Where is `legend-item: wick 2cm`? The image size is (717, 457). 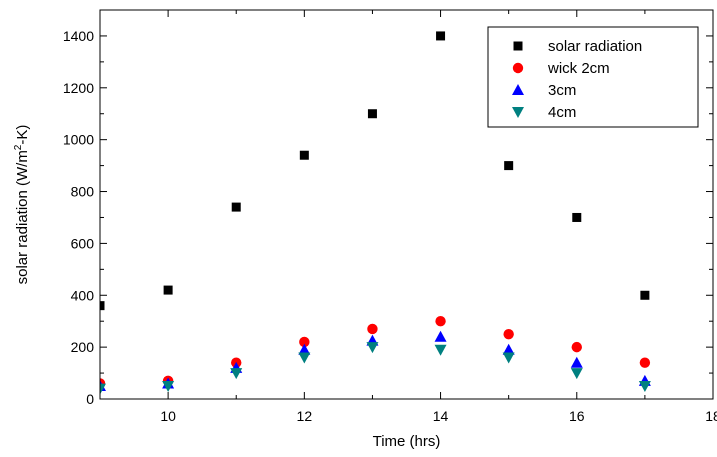 legend-item: wick 2cm is located at coordinates (561, 68).